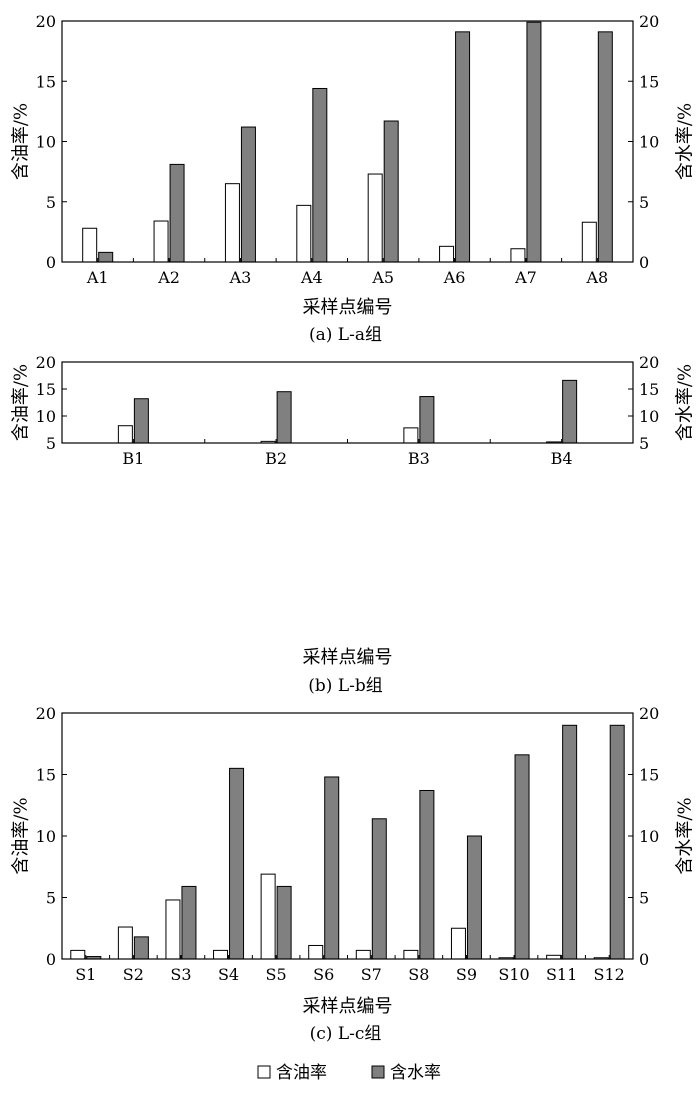 This screenshot has height=1094, width=700. What do you see at coordinates (534, 142) in the screenshot?
I see `water-bar-A7` at bounding box center [534, 142].